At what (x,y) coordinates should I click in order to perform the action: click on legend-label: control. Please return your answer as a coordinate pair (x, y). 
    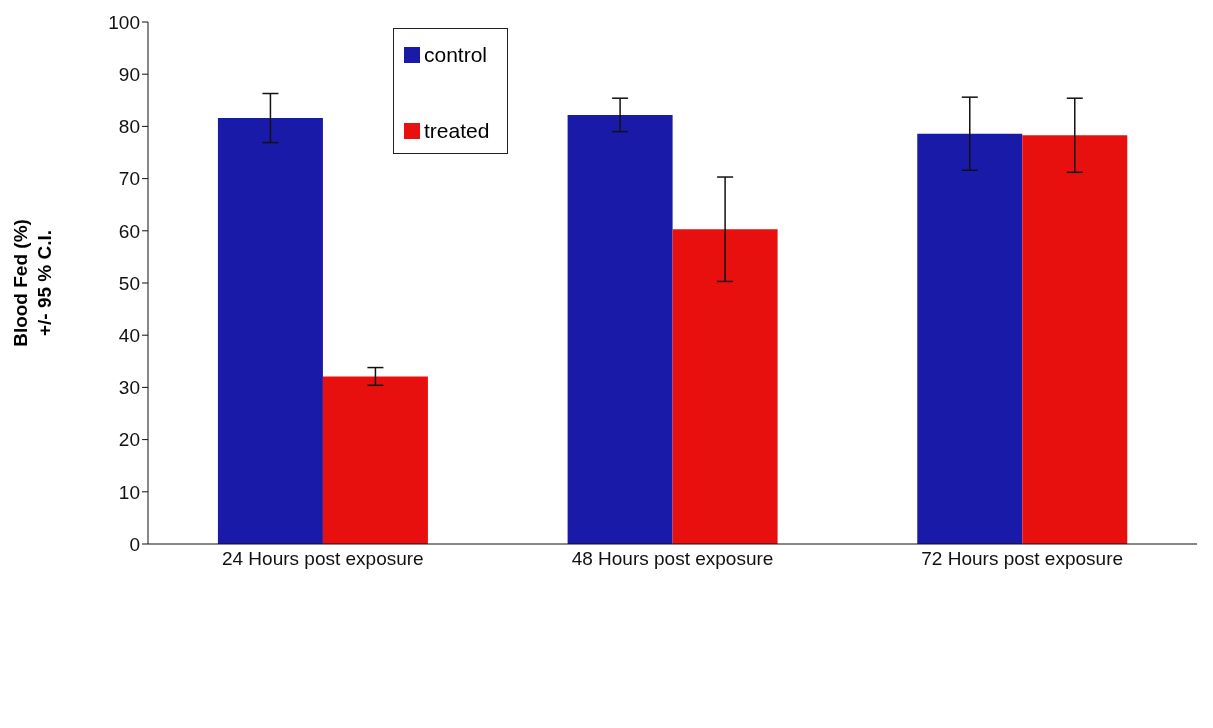
    Looking at the image, I should click on (456, 55).